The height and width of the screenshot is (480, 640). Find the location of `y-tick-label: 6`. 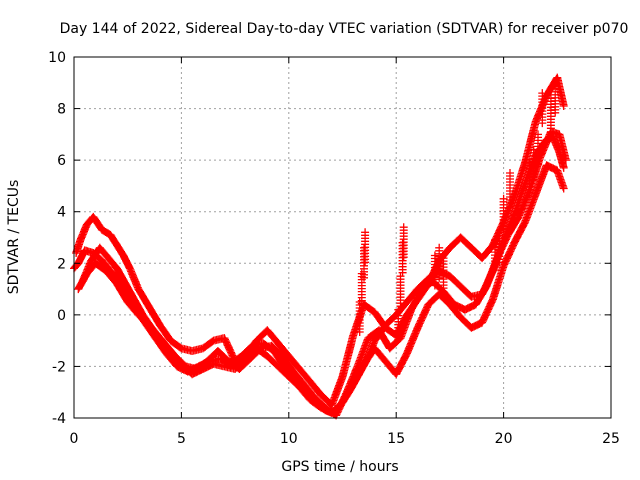

y-tick-label: 6 is located at coordinates (61, 161).